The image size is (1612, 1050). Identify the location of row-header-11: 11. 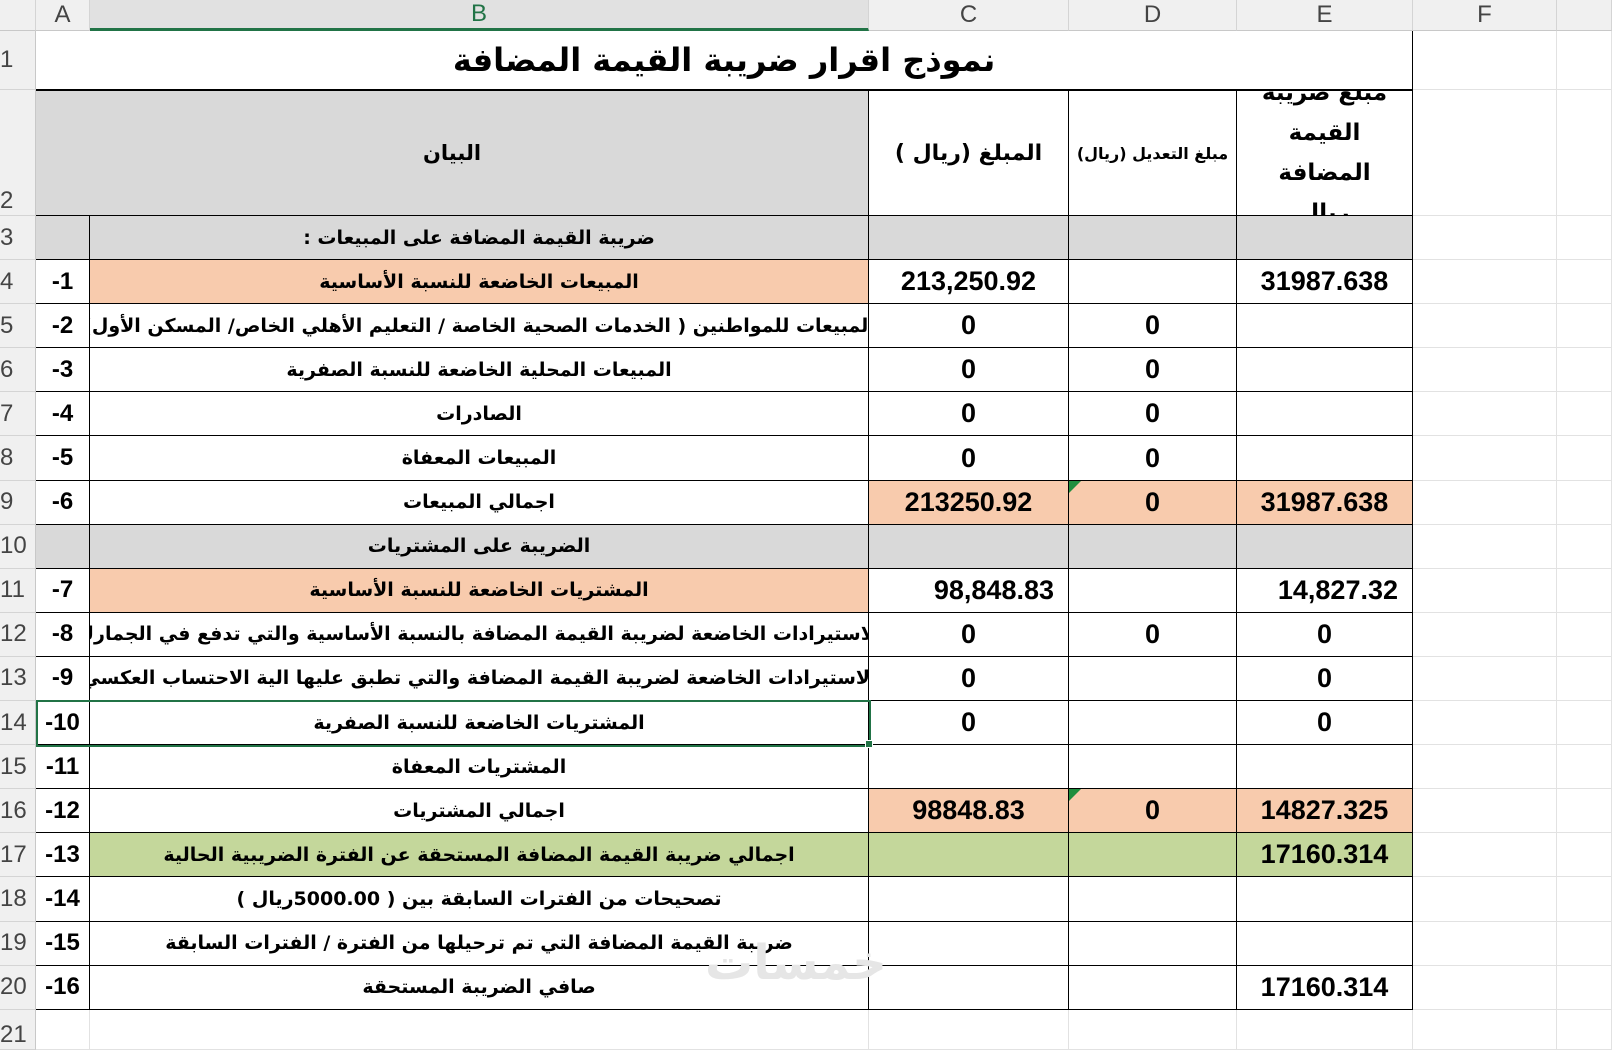
(18, 590).